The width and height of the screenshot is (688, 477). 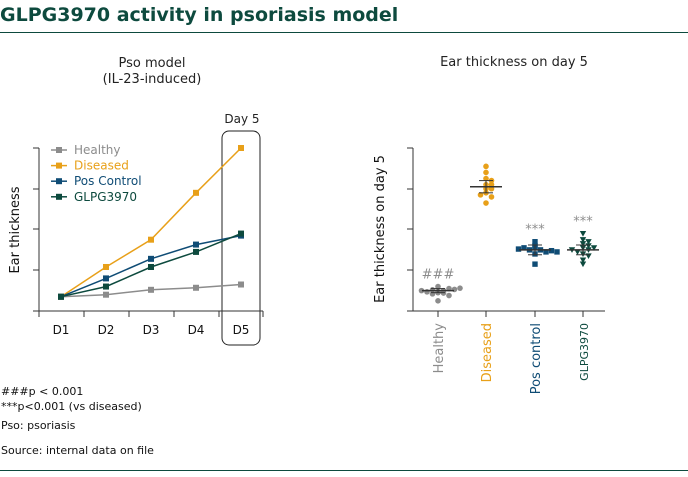 What do you see at coordinates (583, 222) in the screenshot?
I see `significance-label-3: ***` at bounding box center [583, 222].